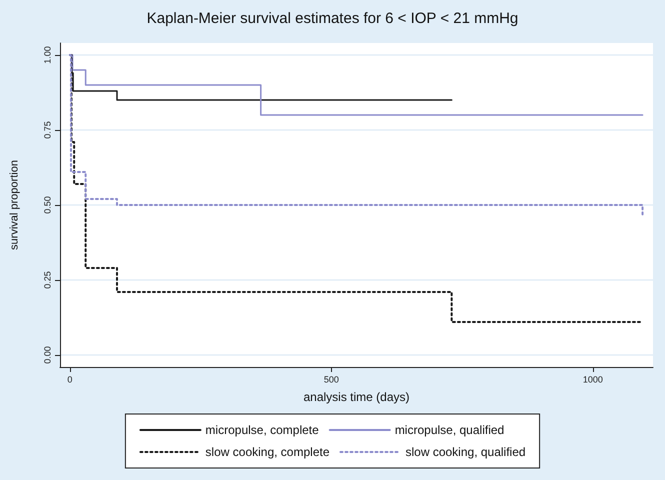 Image resolution: width=665 pixels, height=480 pixels. What do you see at coordinates (449, 430) in the screenshot?
I see `legend-label: micropulse, qualified` at bounding box center [449, 430].